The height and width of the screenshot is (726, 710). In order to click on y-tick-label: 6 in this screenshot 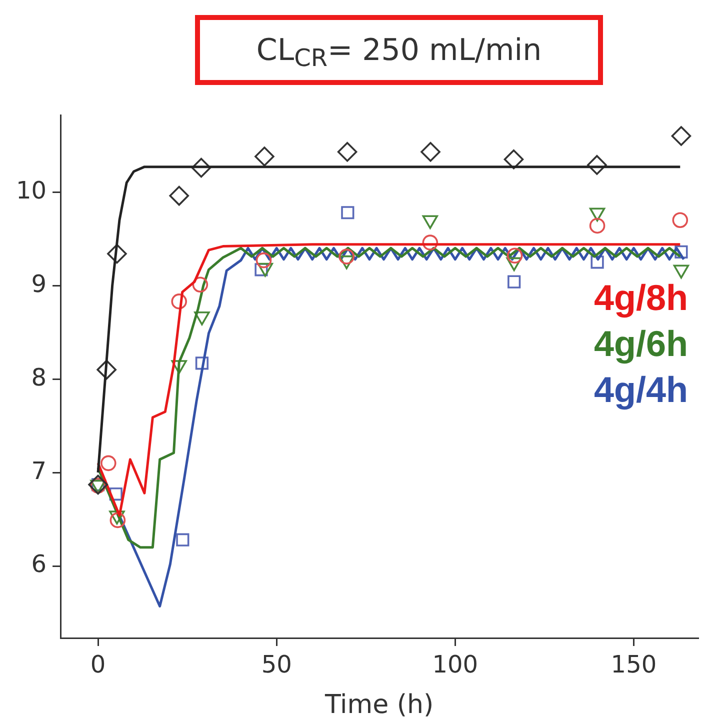, I will do `click(39, 564)`.